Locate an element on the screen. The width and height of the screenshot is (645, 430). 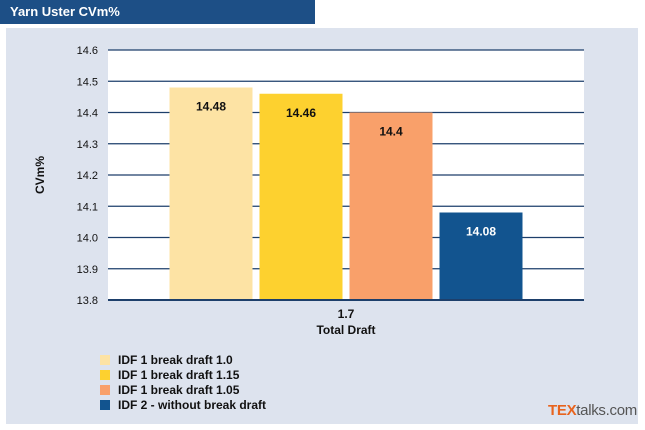
y-axis-title: CVm% is located at coordinates (40, 175).